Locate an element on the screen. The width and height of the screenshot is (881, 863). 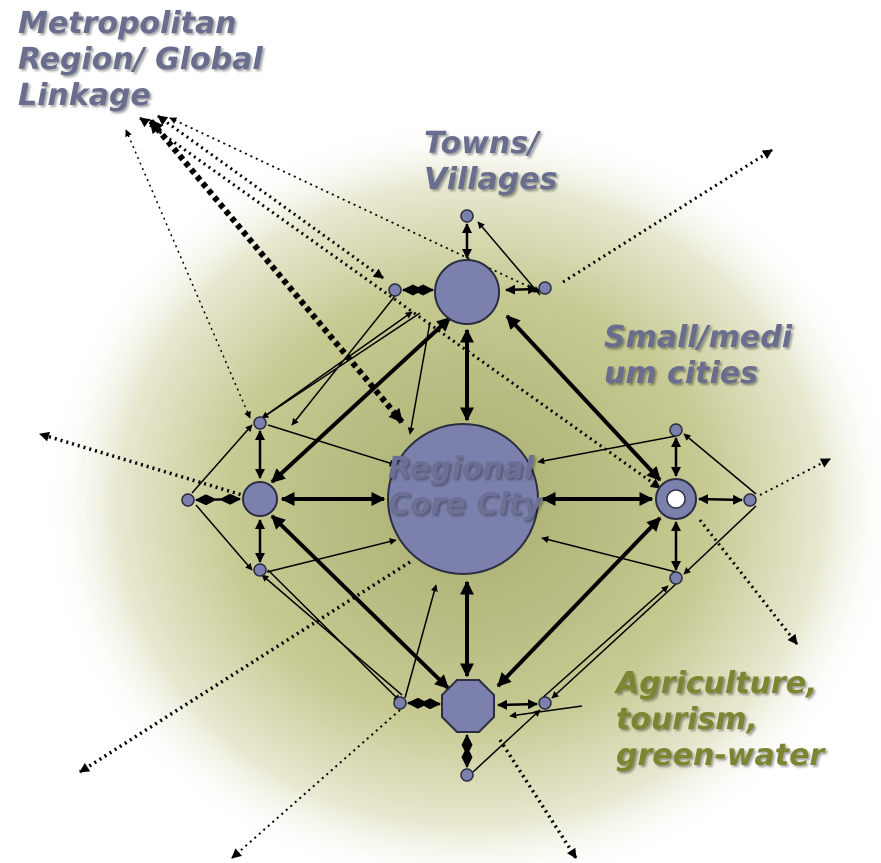
towns-villages-node is located at coordinates (467, 292).